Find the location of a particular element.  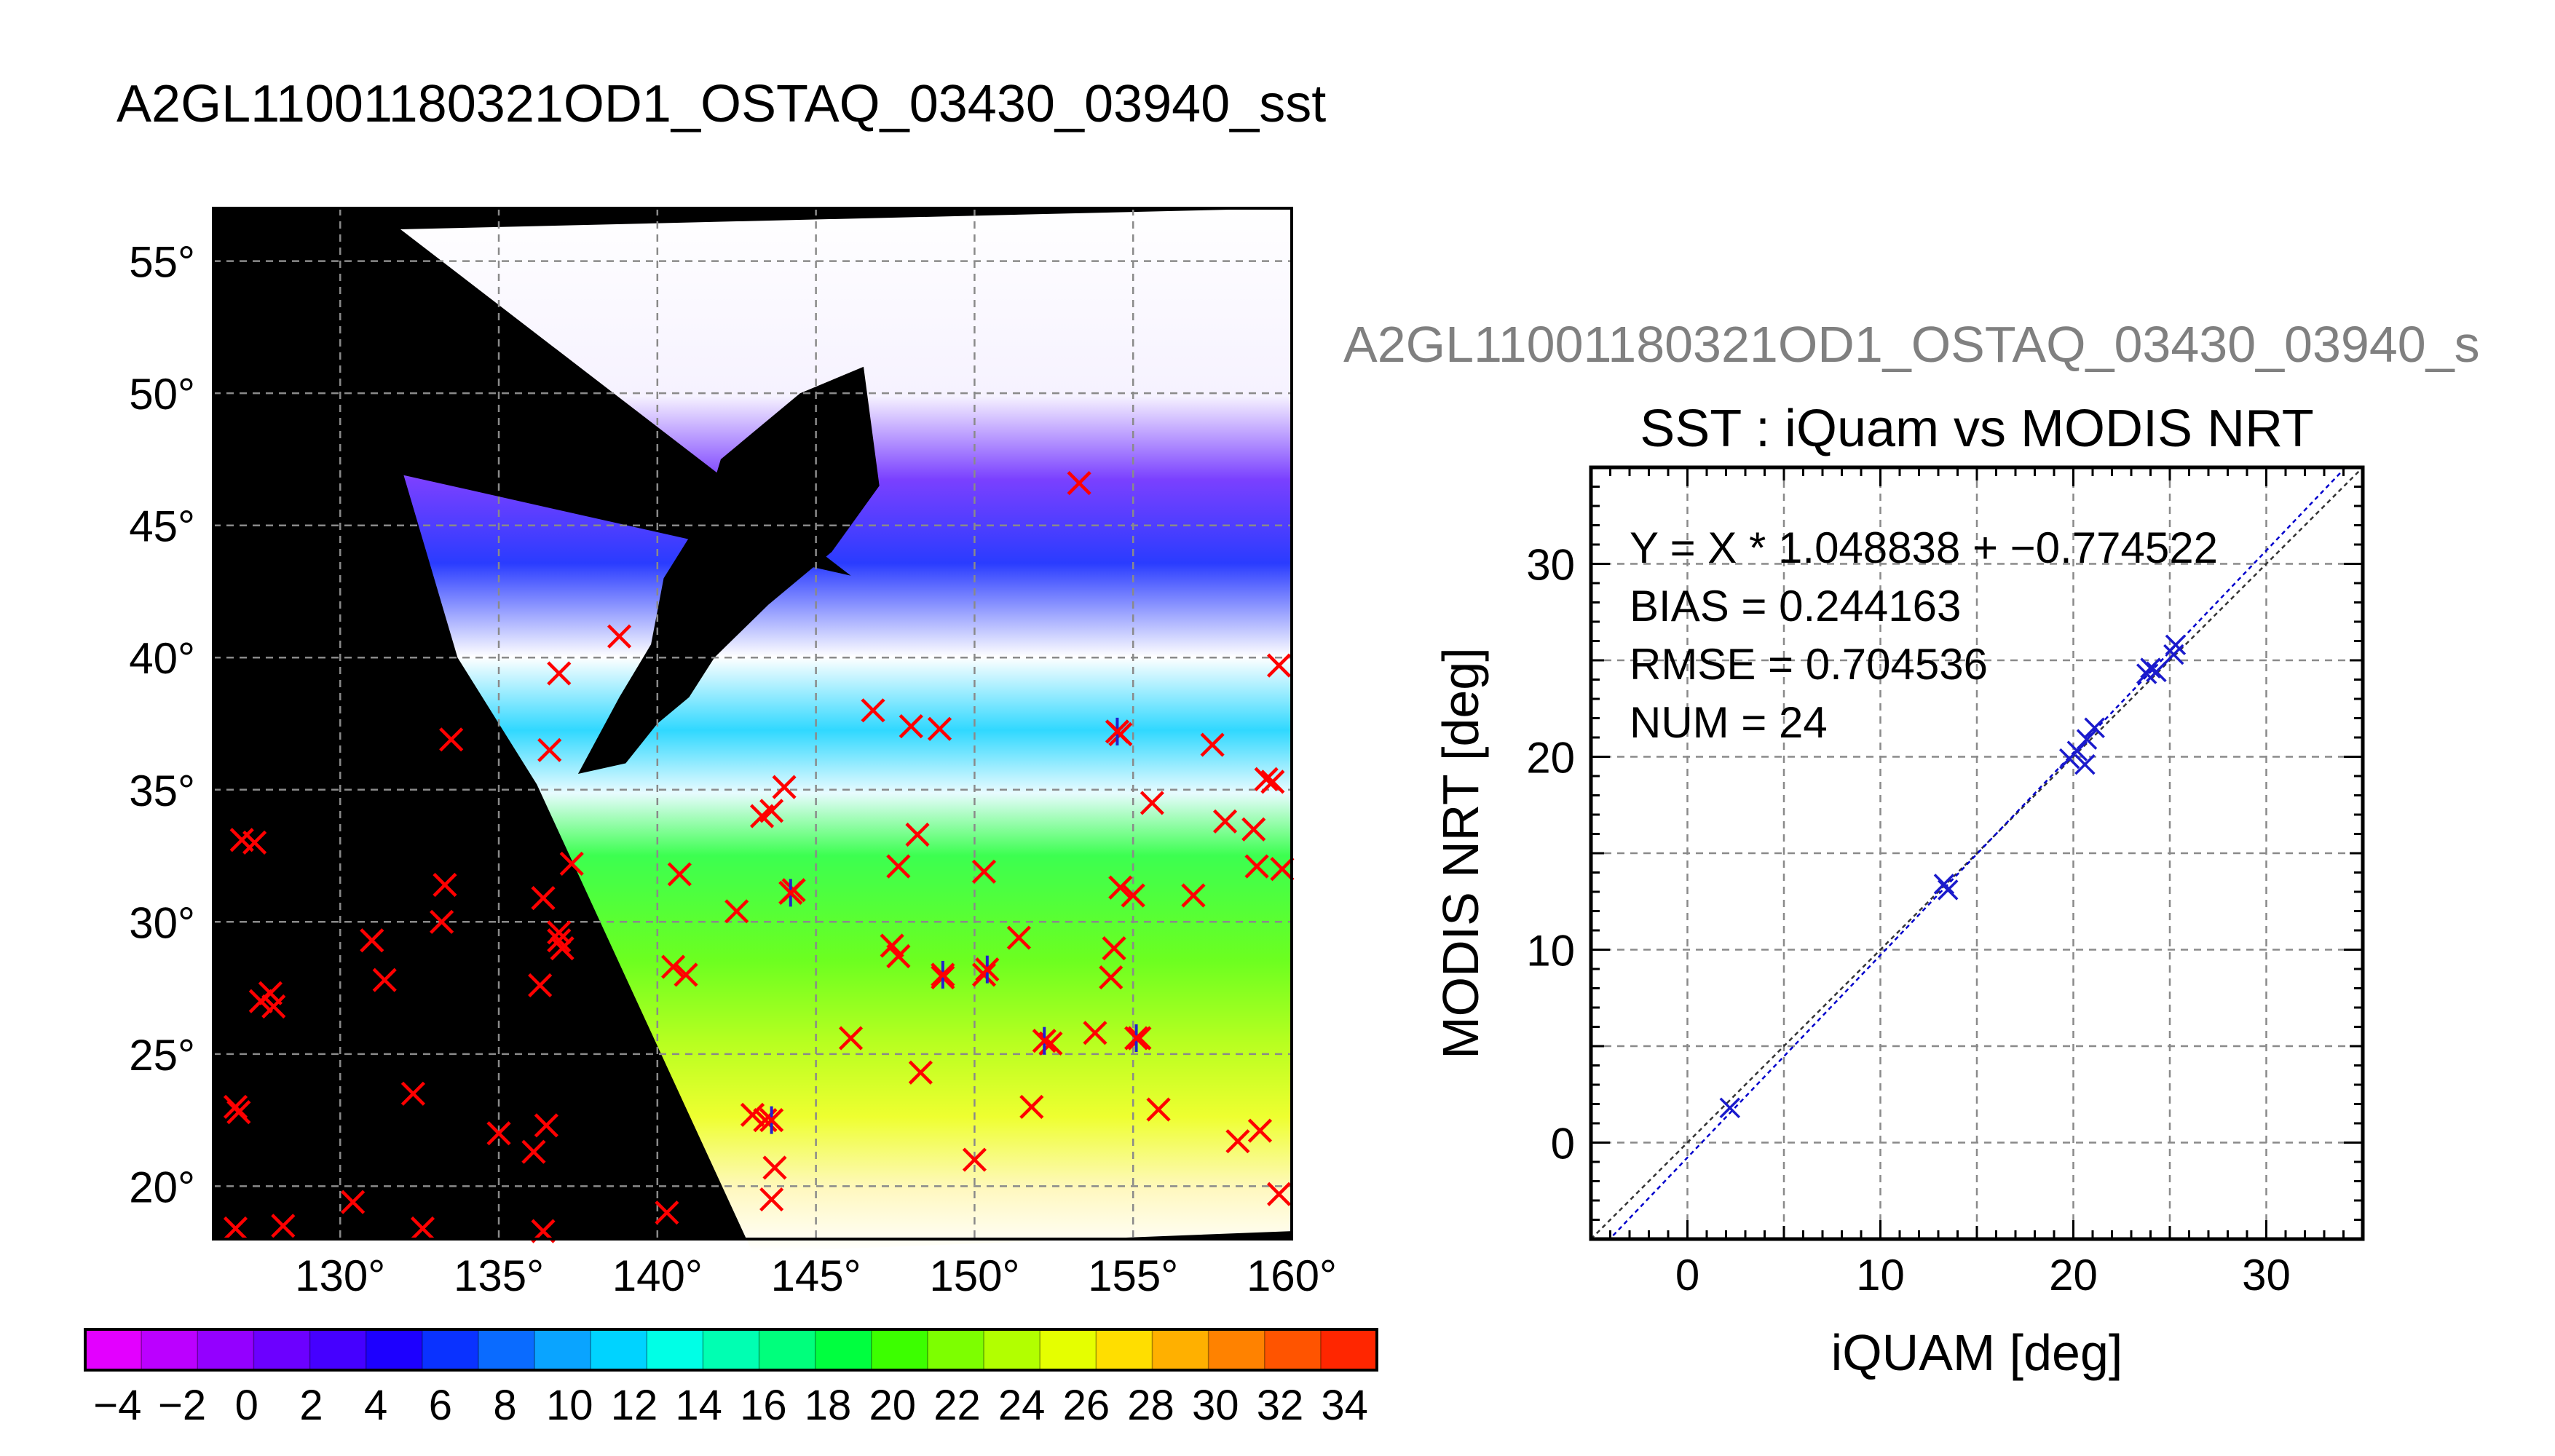

stats-line: NUM = 24 is located at coordinates (1729, 722).